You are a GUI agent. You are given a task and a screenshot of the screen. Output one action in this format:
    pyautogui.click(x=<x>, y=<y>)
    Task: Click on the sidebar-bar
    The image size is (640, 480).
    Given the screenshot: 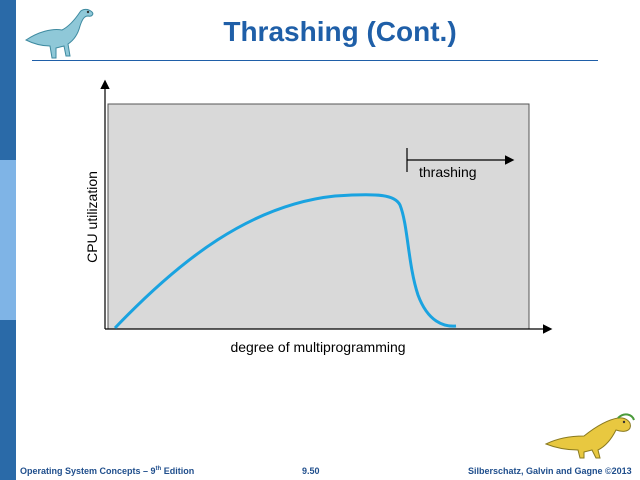 What is the action you would take?
    pyautogui.click(x=8, y=240)
    